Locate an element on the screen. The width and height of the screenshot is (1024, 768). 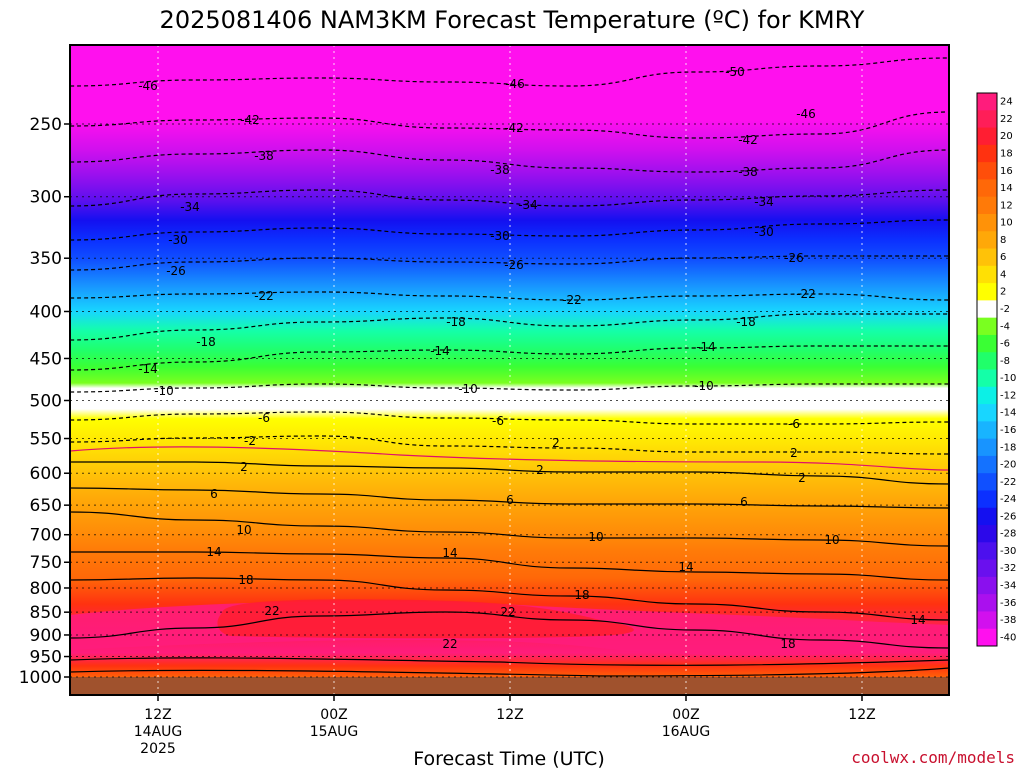
contour-label: 10 is located at coordinates (831, 540).